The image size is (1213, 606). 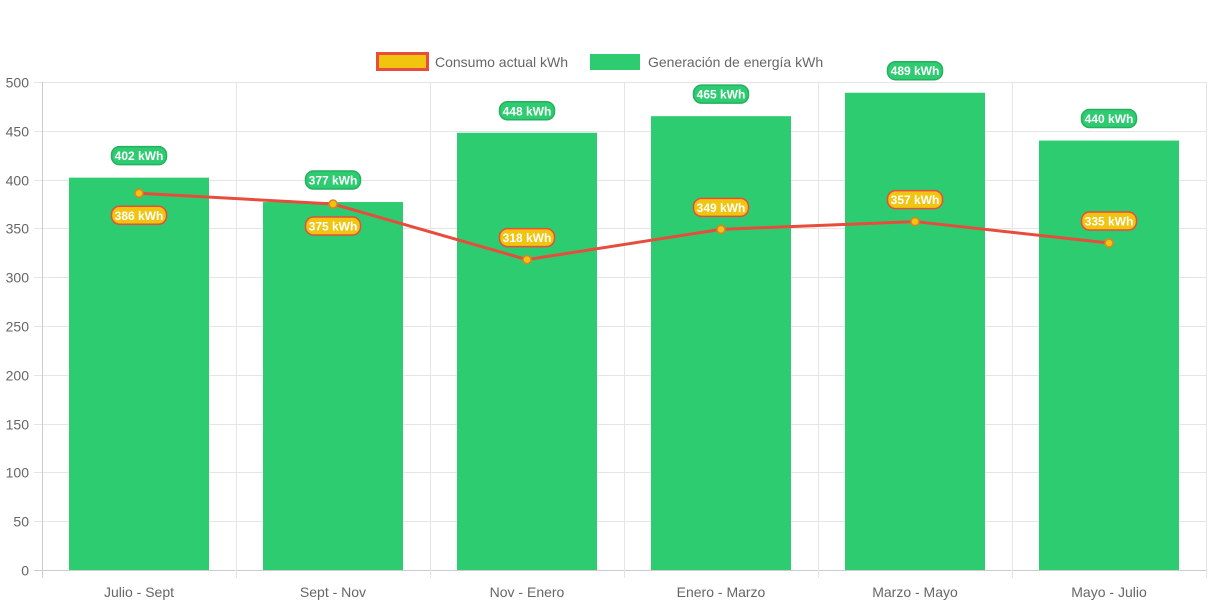 I want to click on line-series, so click(x=624, y=226).